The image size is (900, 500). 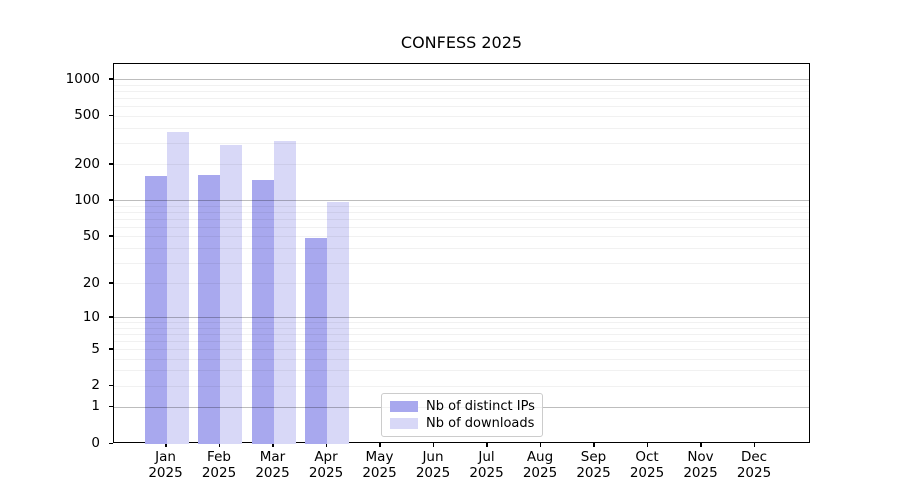 I want to click on y-tick-label: 1, so click(x=95, y=406).